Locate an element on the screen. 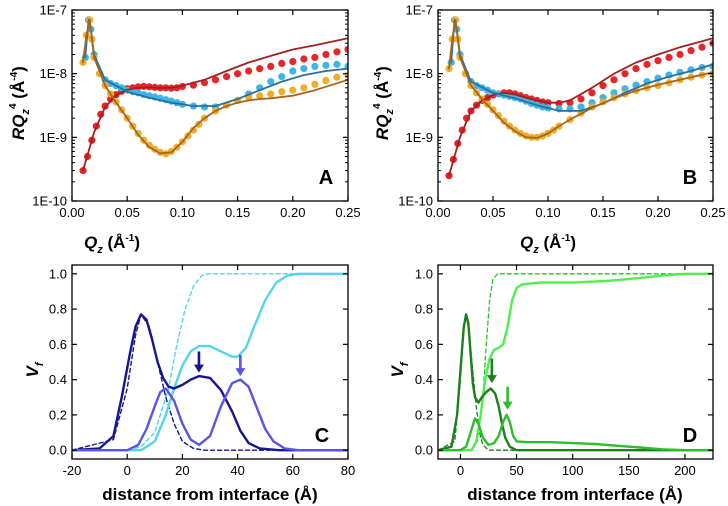 The image size is (728, 506). panel-c-x-tick-label: 60 is located at coordinates (293, 470).